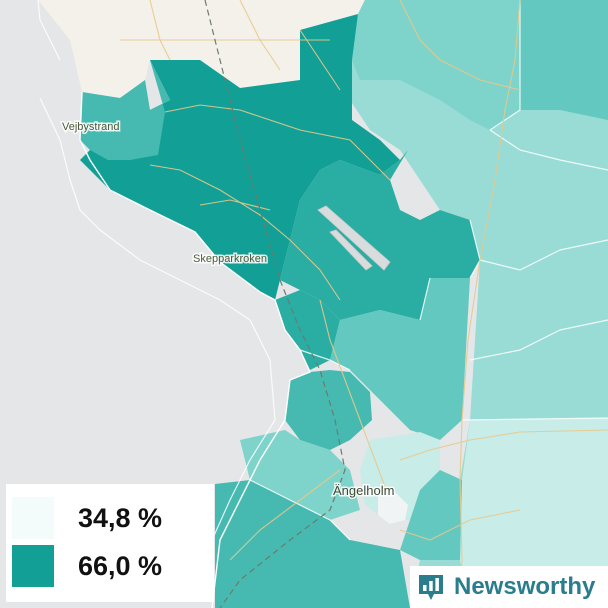 Image resolution: width=608 pixels, height=608 pixels. Describe the element at coordinates (33, 566) in the screenshot. I see `legend-swatch-high` at that location.